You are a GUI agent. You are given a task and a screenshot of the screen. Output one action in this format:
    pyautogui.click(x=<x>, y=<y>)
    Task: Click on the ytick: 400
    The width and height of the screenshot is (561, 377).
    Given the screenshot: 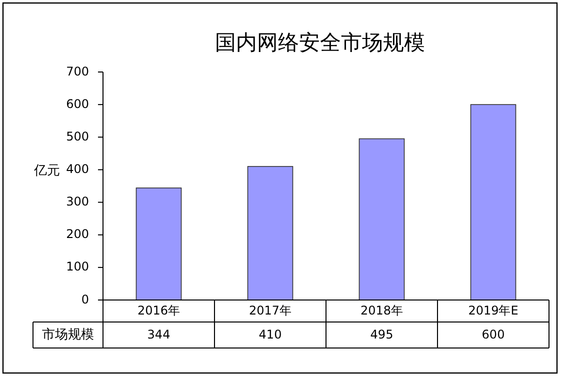 What is the action you would take?
    pyautogui.click(x=77, y=169)
    